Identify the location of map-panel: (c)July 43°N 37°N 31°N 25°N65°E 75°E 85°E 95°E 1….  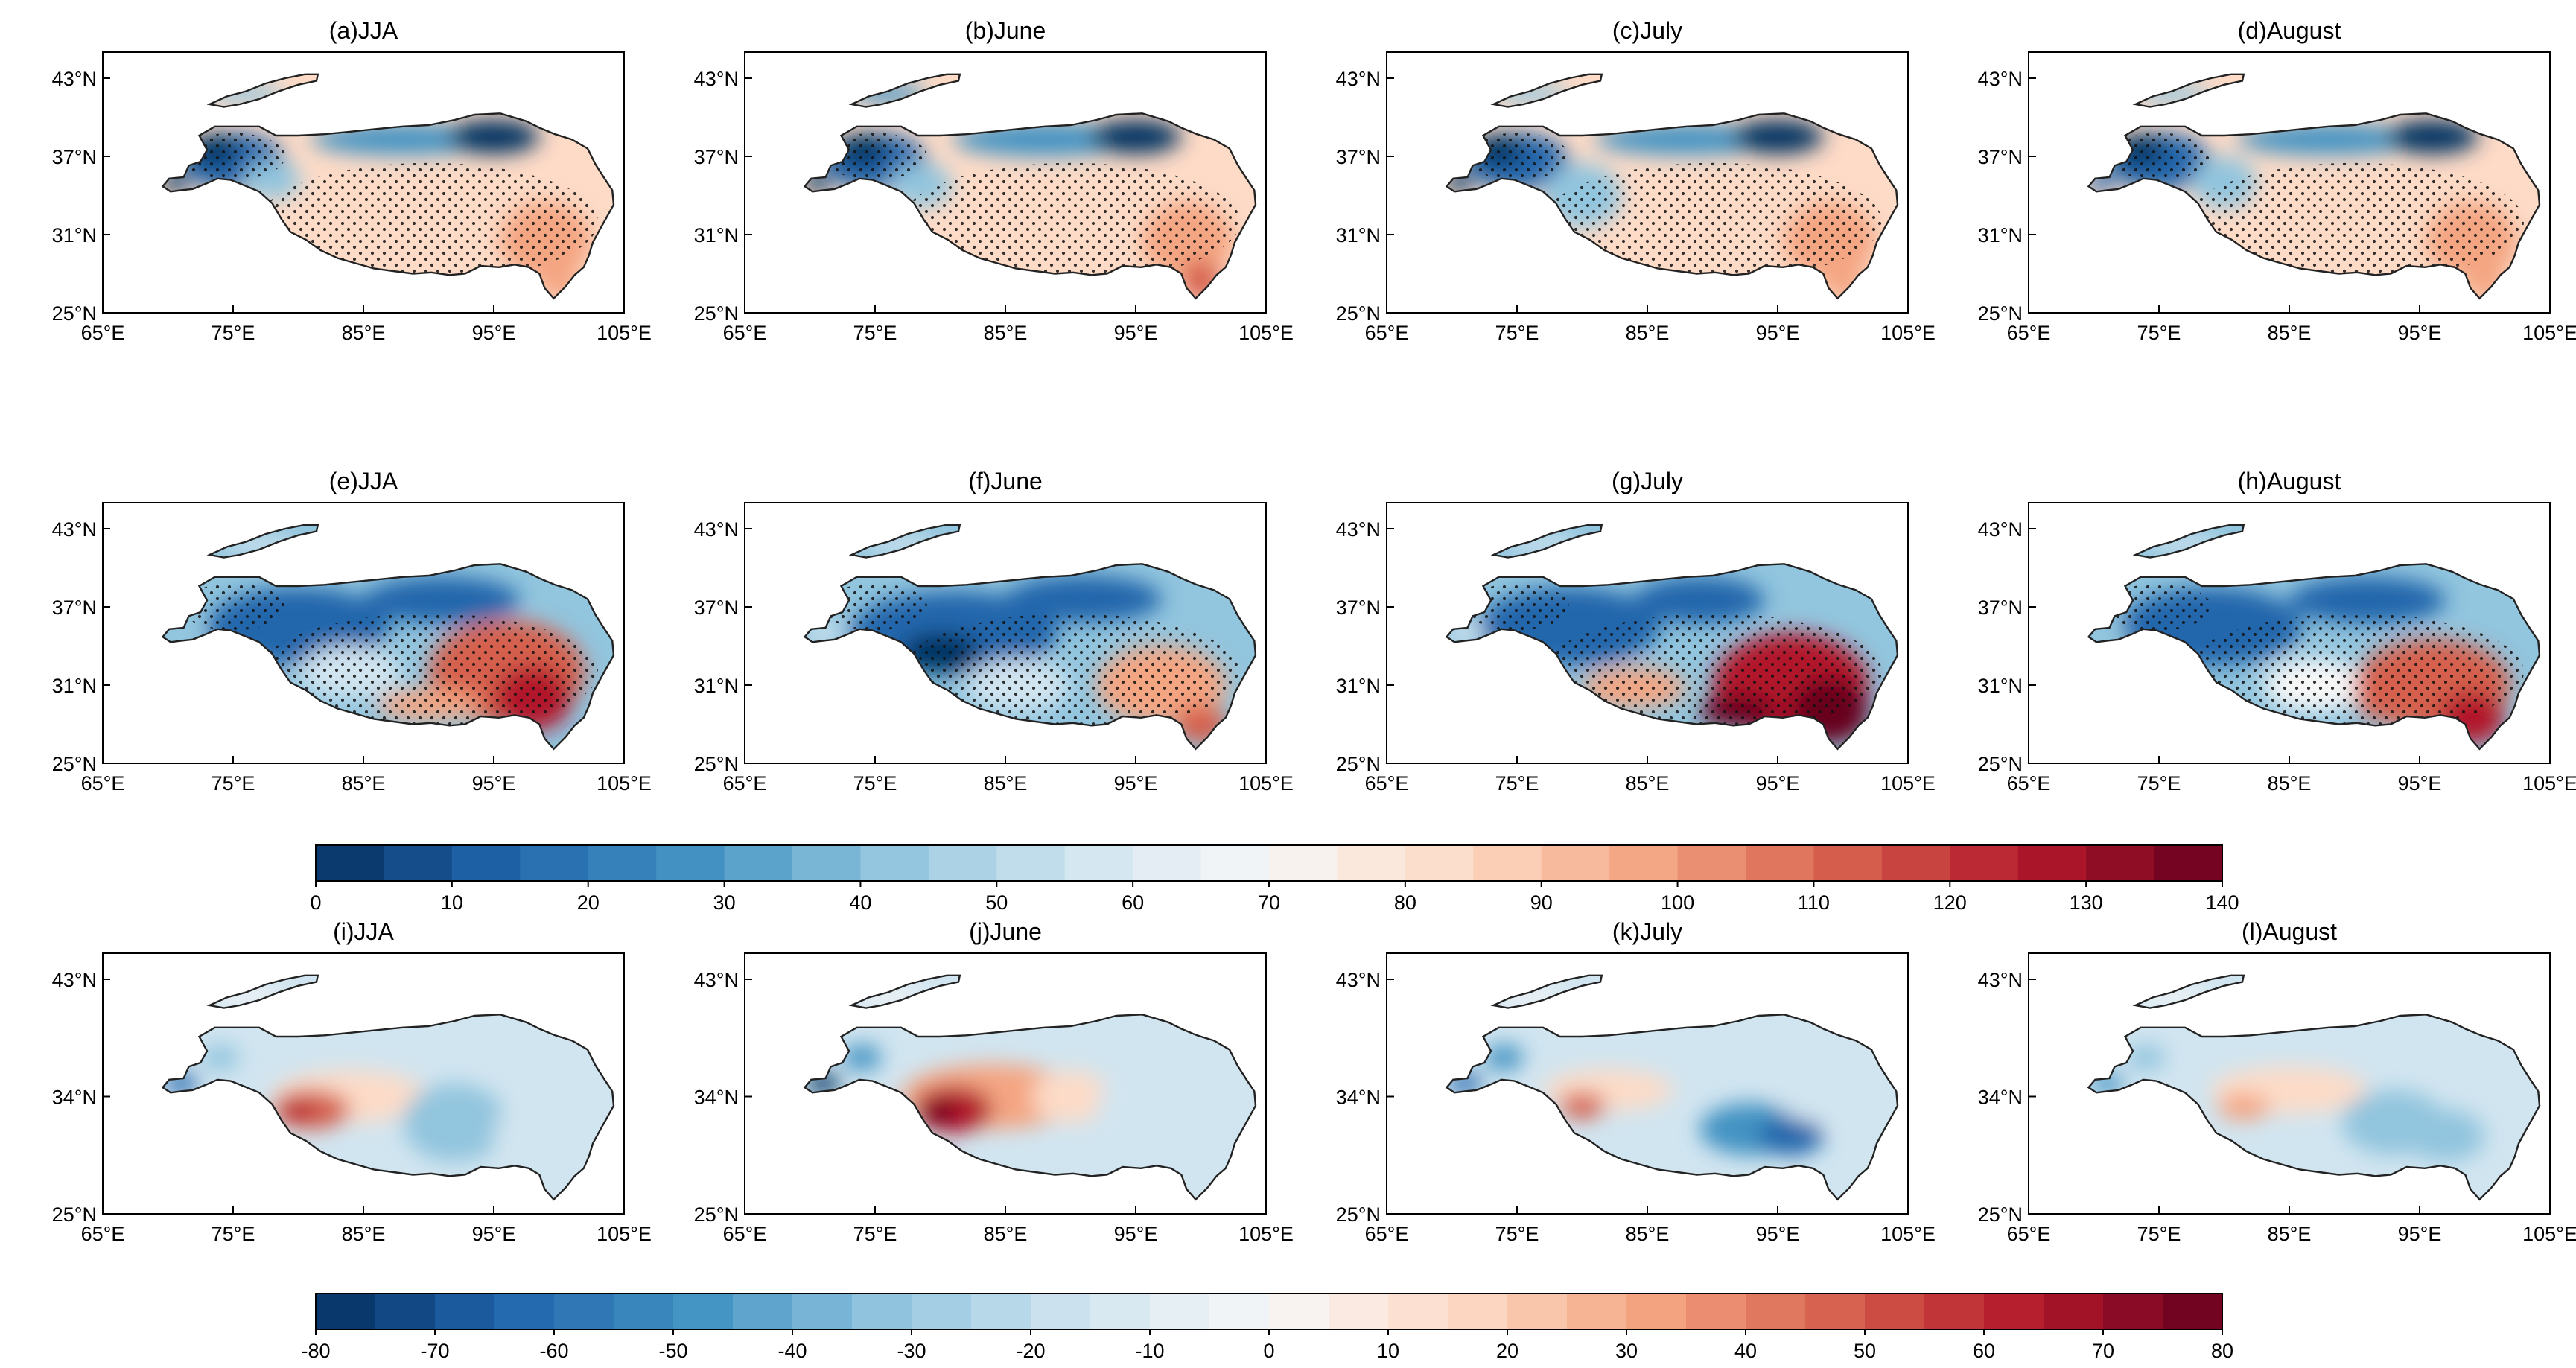
(1636, 180).